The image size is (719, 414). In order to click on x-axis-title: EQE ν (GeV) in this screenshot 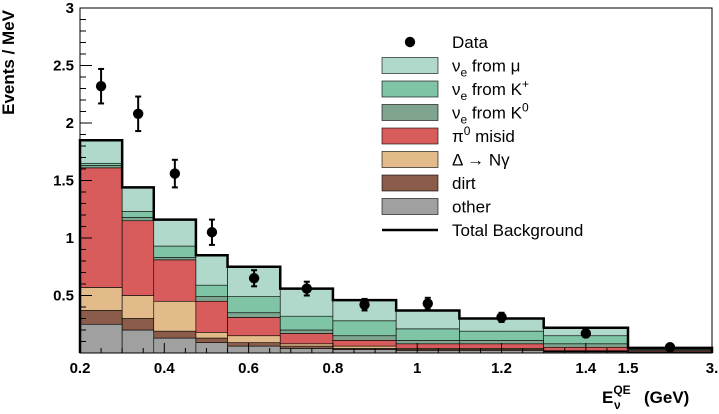, I will do `click(645, 397)`.